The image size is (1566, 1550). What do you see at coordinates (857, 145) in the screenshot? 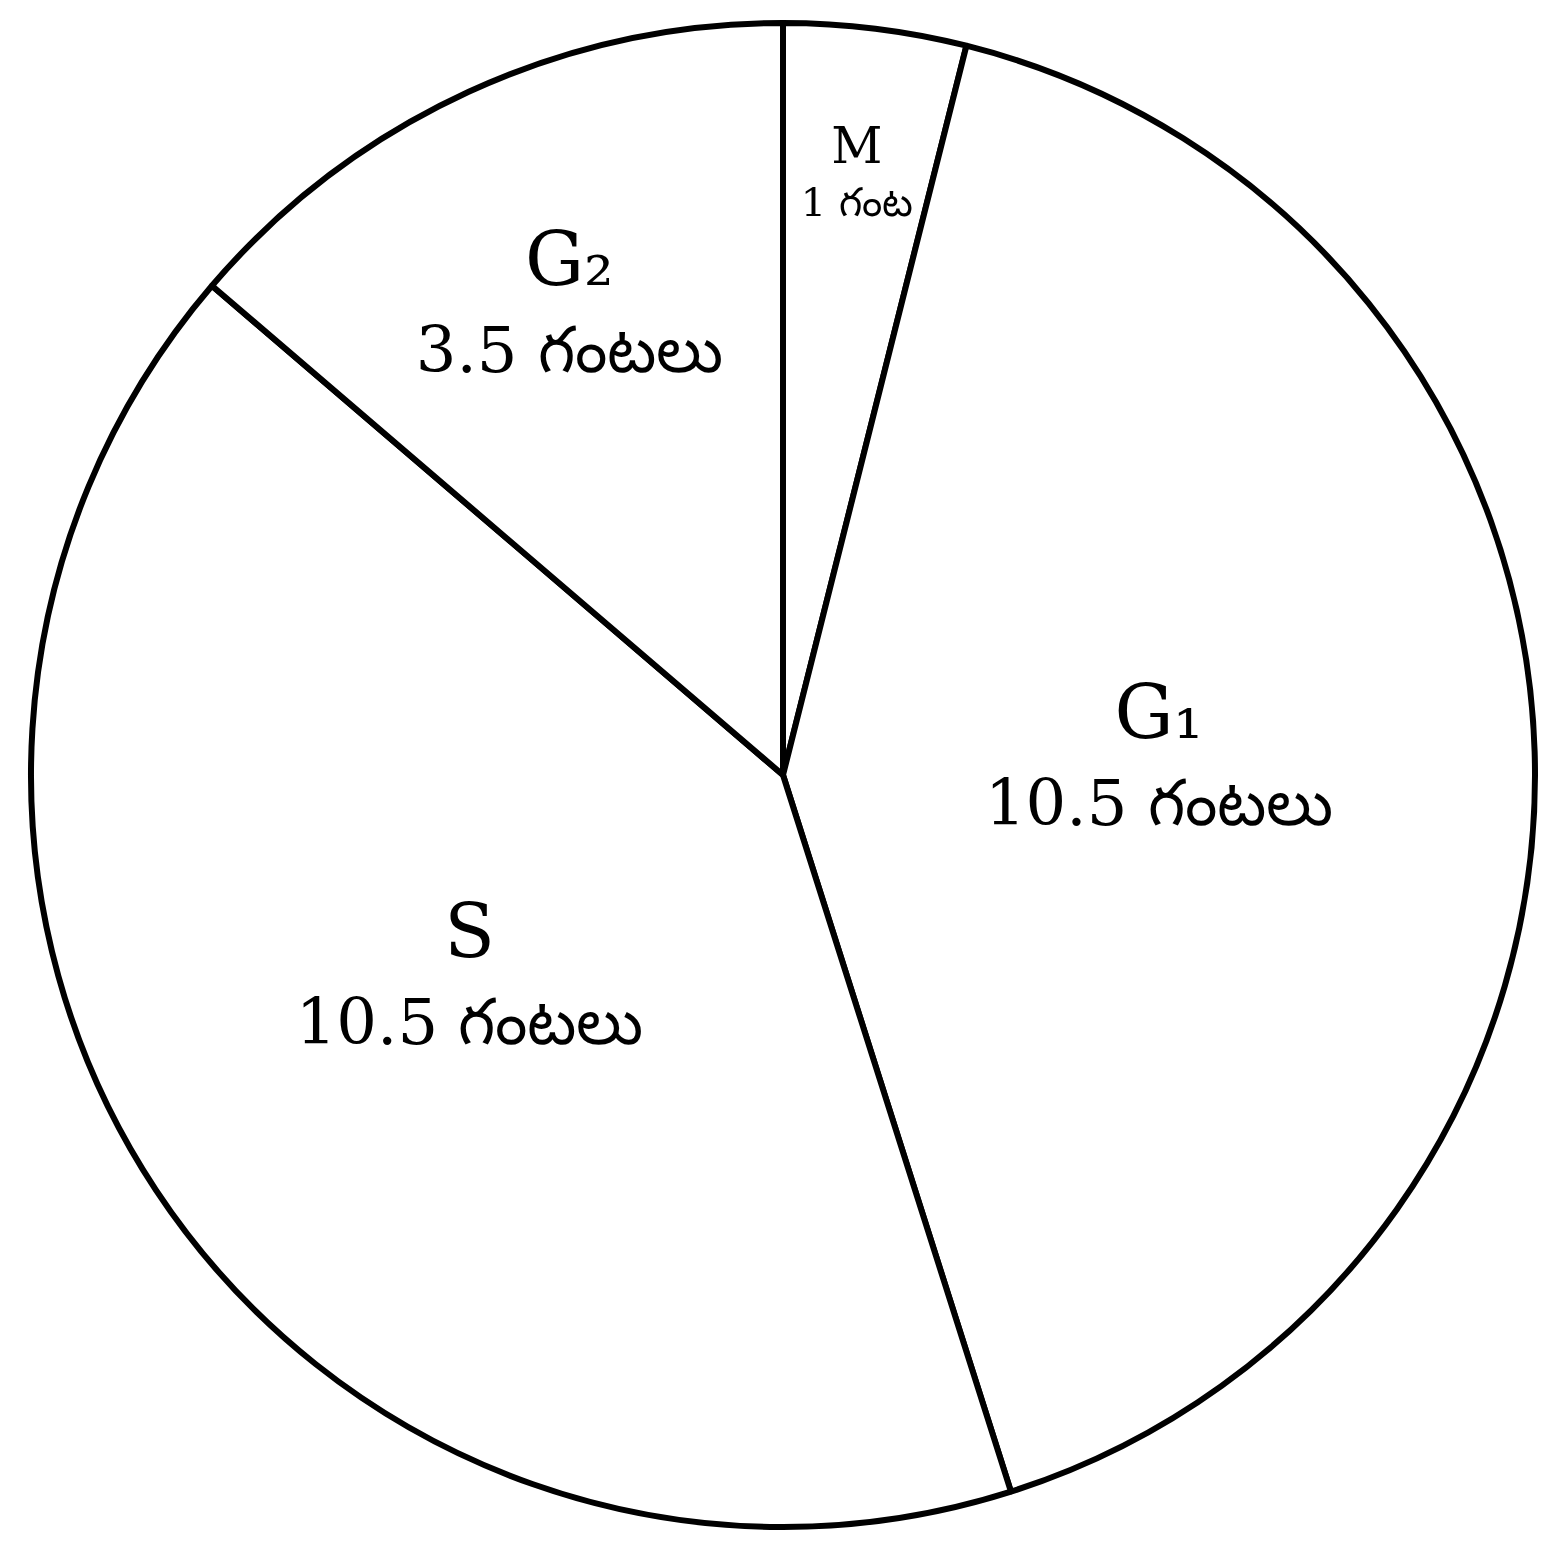
I see `slice-label: M` at bounding box center [857, 145].